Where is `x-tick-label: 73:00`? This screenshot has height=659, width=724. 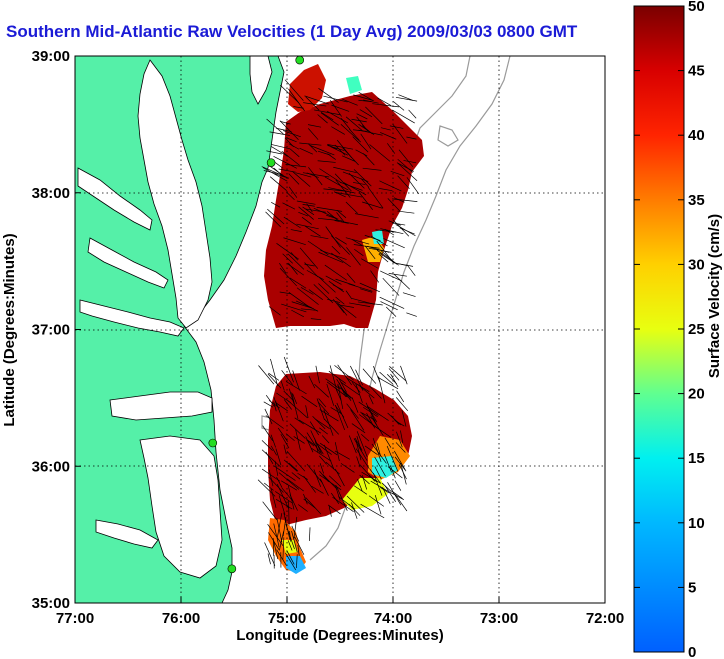
x-tick-label: 73:00 is located at coordinates (499, 618).